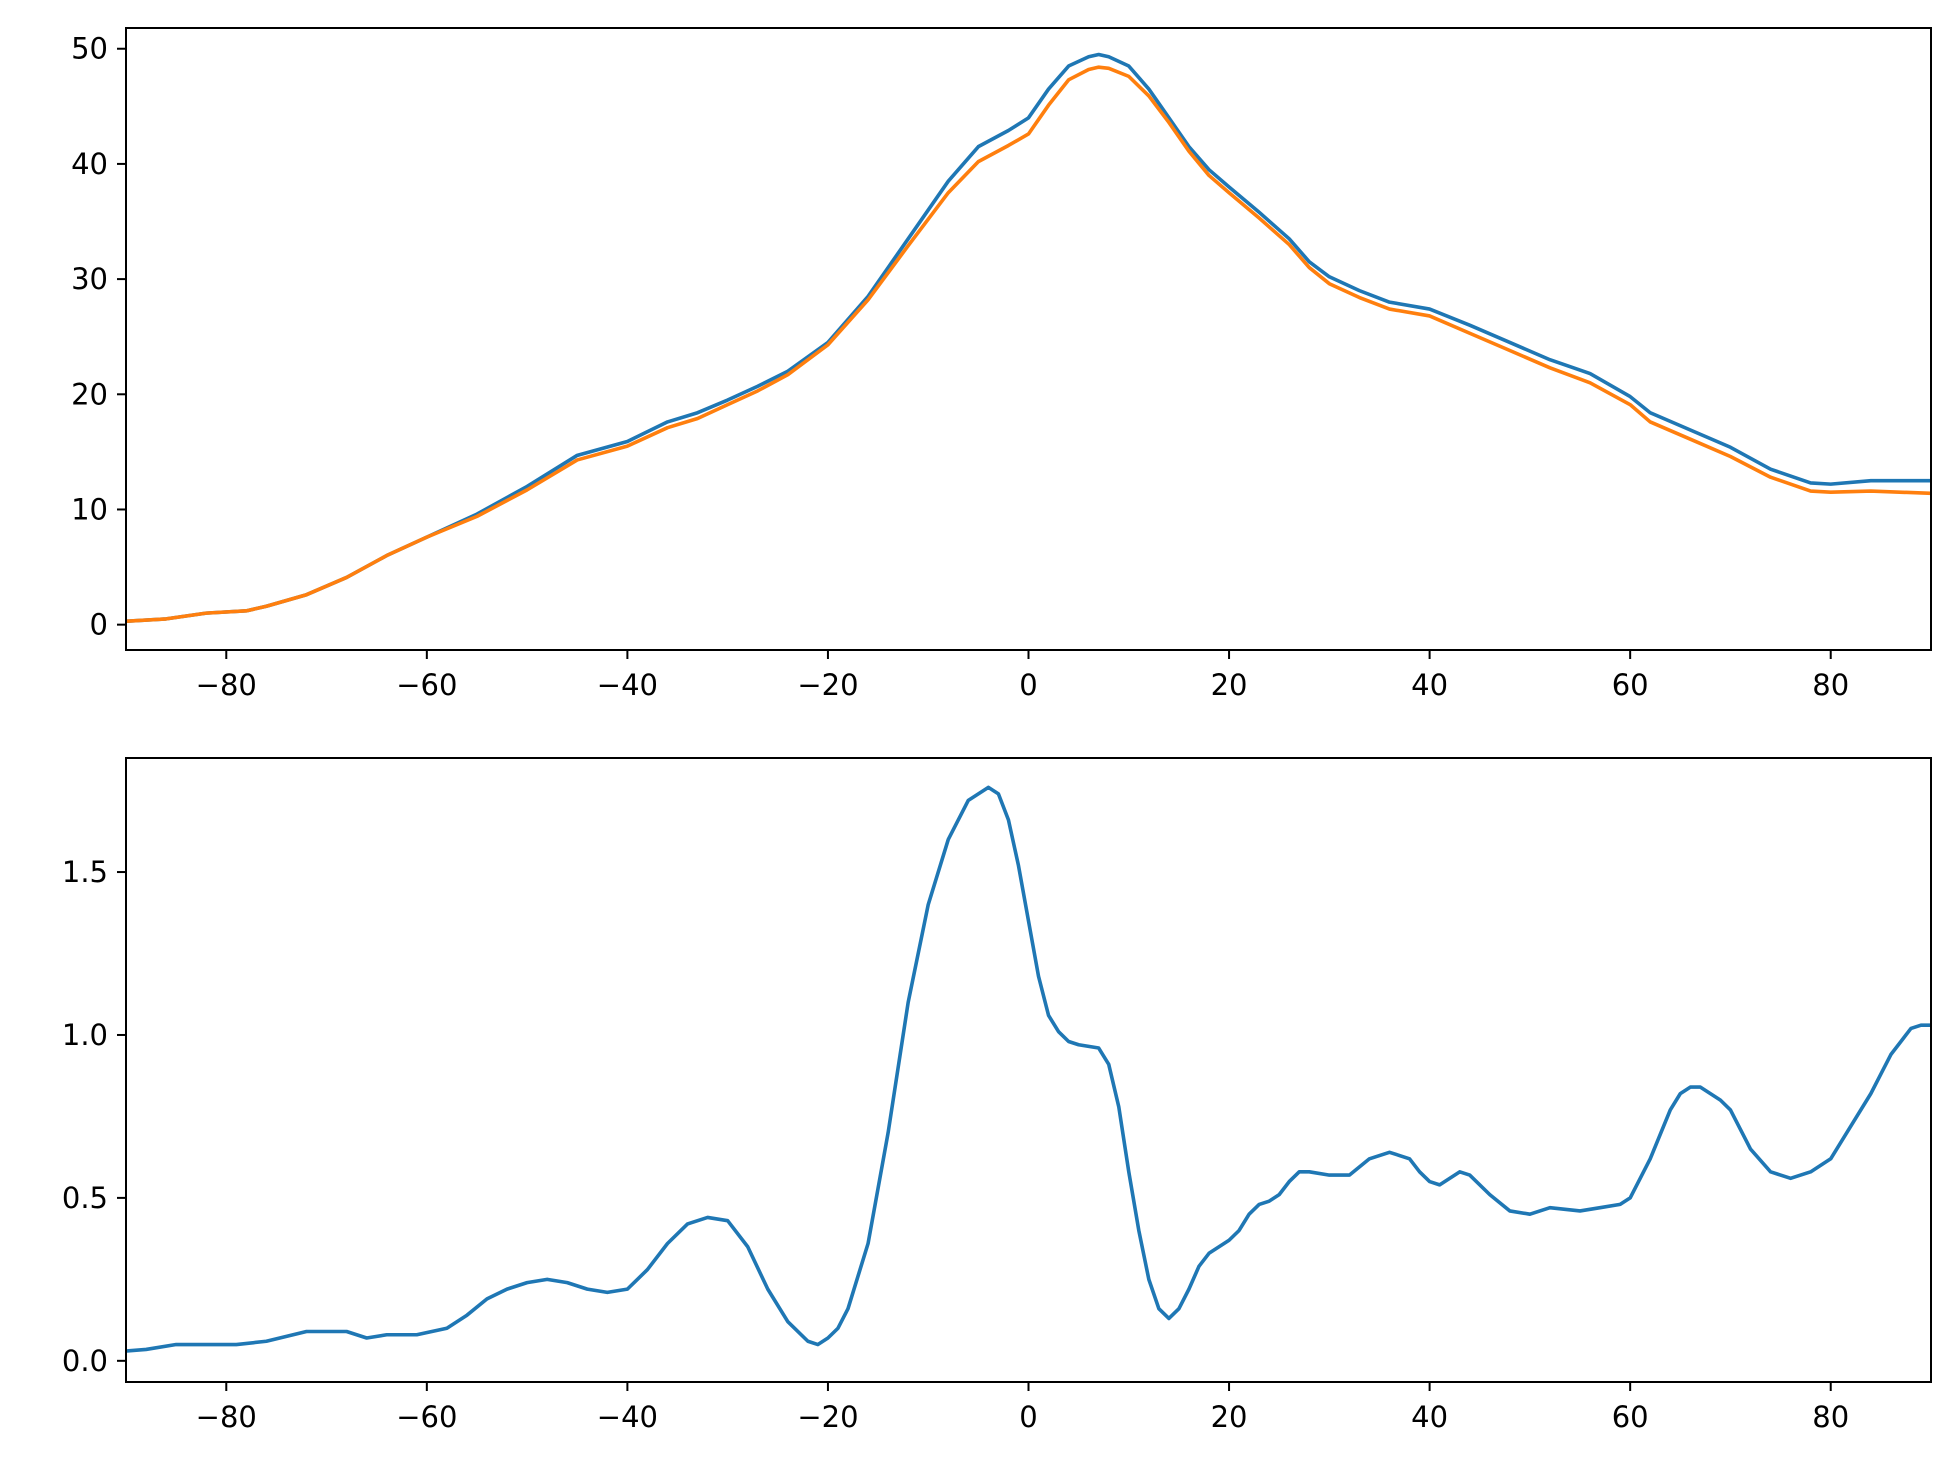  I want to click on y-tick-label: 0, so click(99, 625).